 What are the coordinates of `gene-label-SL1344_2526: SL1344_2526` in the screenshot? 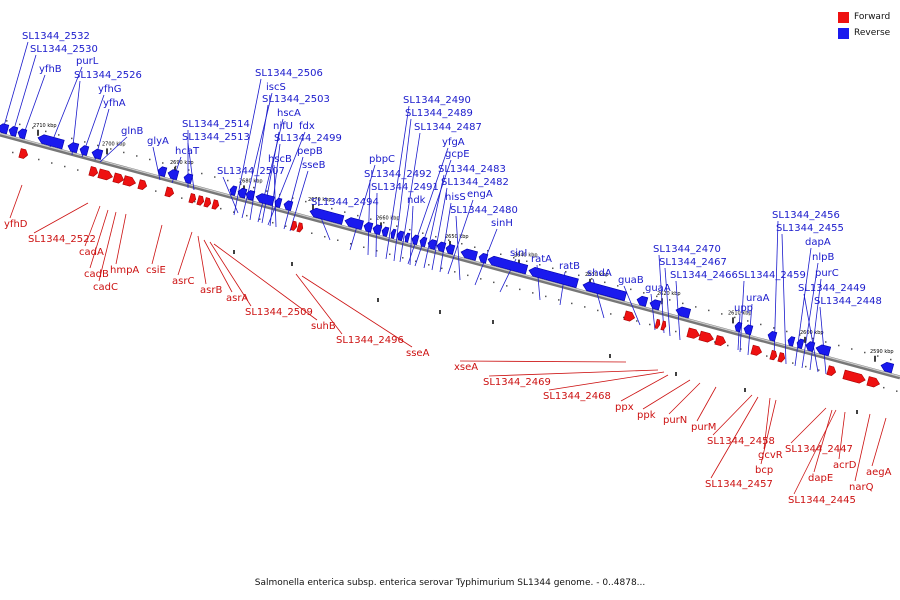 It's located at (108, 75).